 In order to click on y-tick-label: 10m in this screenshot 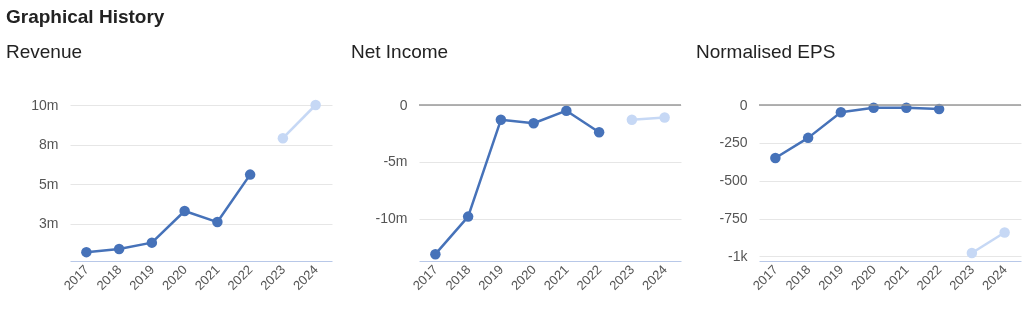, I will do `click(45, 104)`.